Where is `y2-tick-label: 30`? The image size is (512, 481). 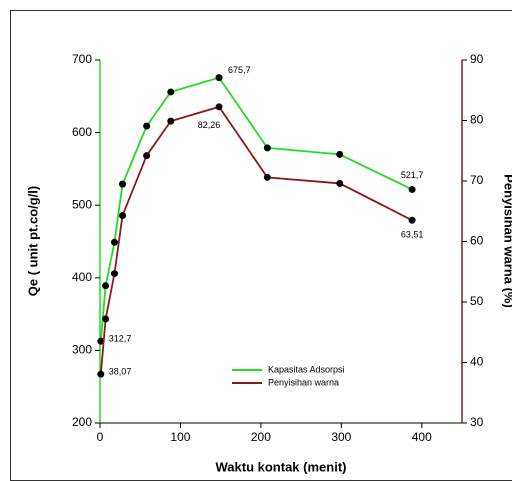
y2-tick-label: 30 is located at coordinates (477, 422).